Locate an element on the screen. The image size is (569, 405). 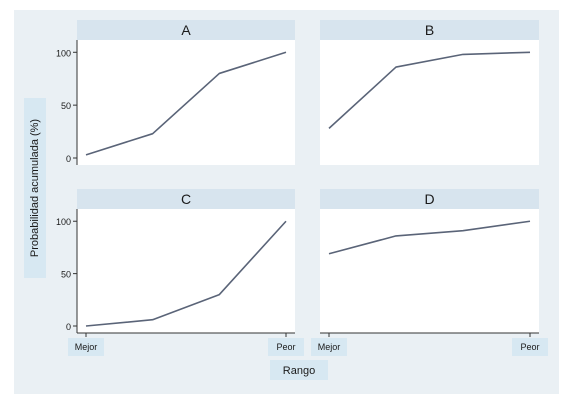
series-line-d is located at coordinates (429, 237).